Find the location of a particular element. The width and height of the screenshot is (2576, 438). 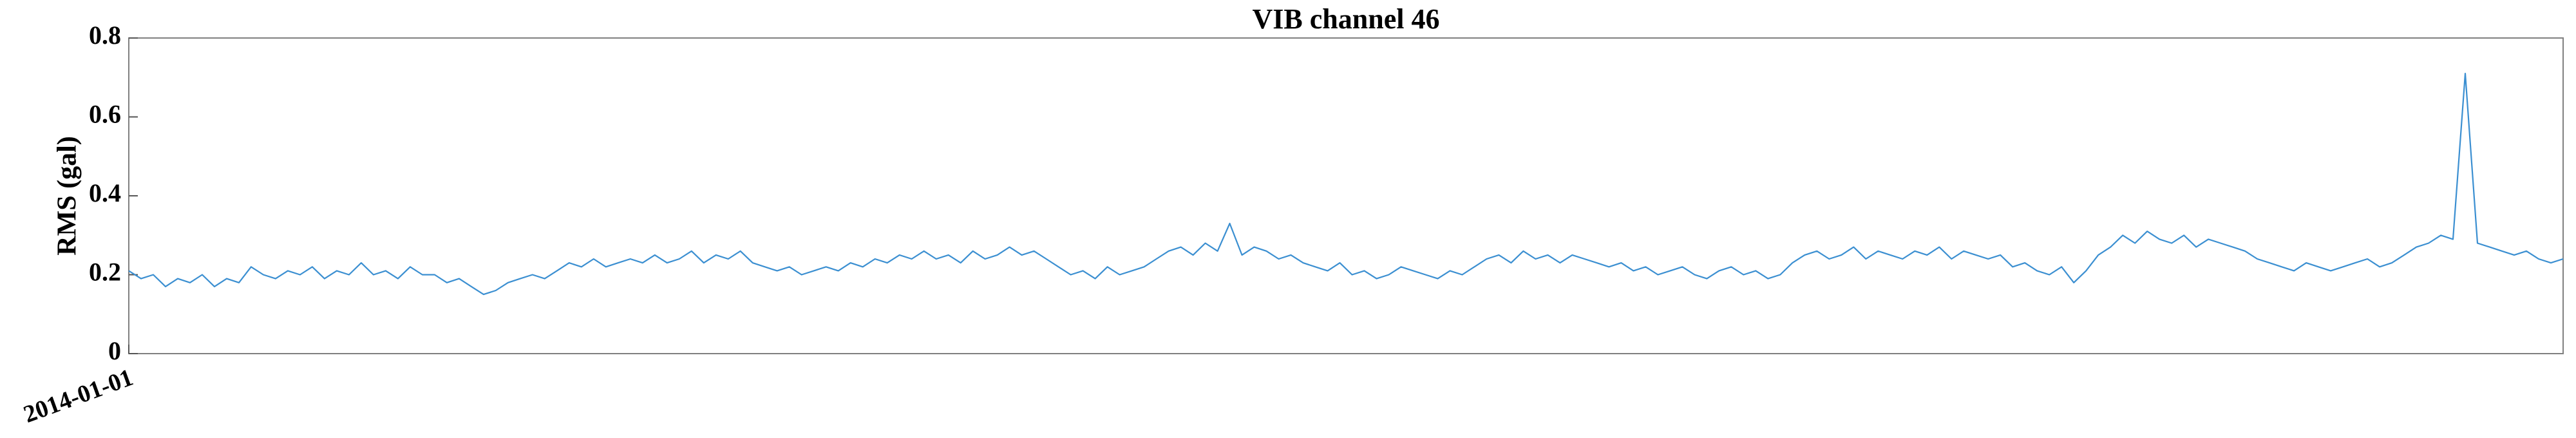

y-tick-label: 0.6 is located at coordinates (105, 114).